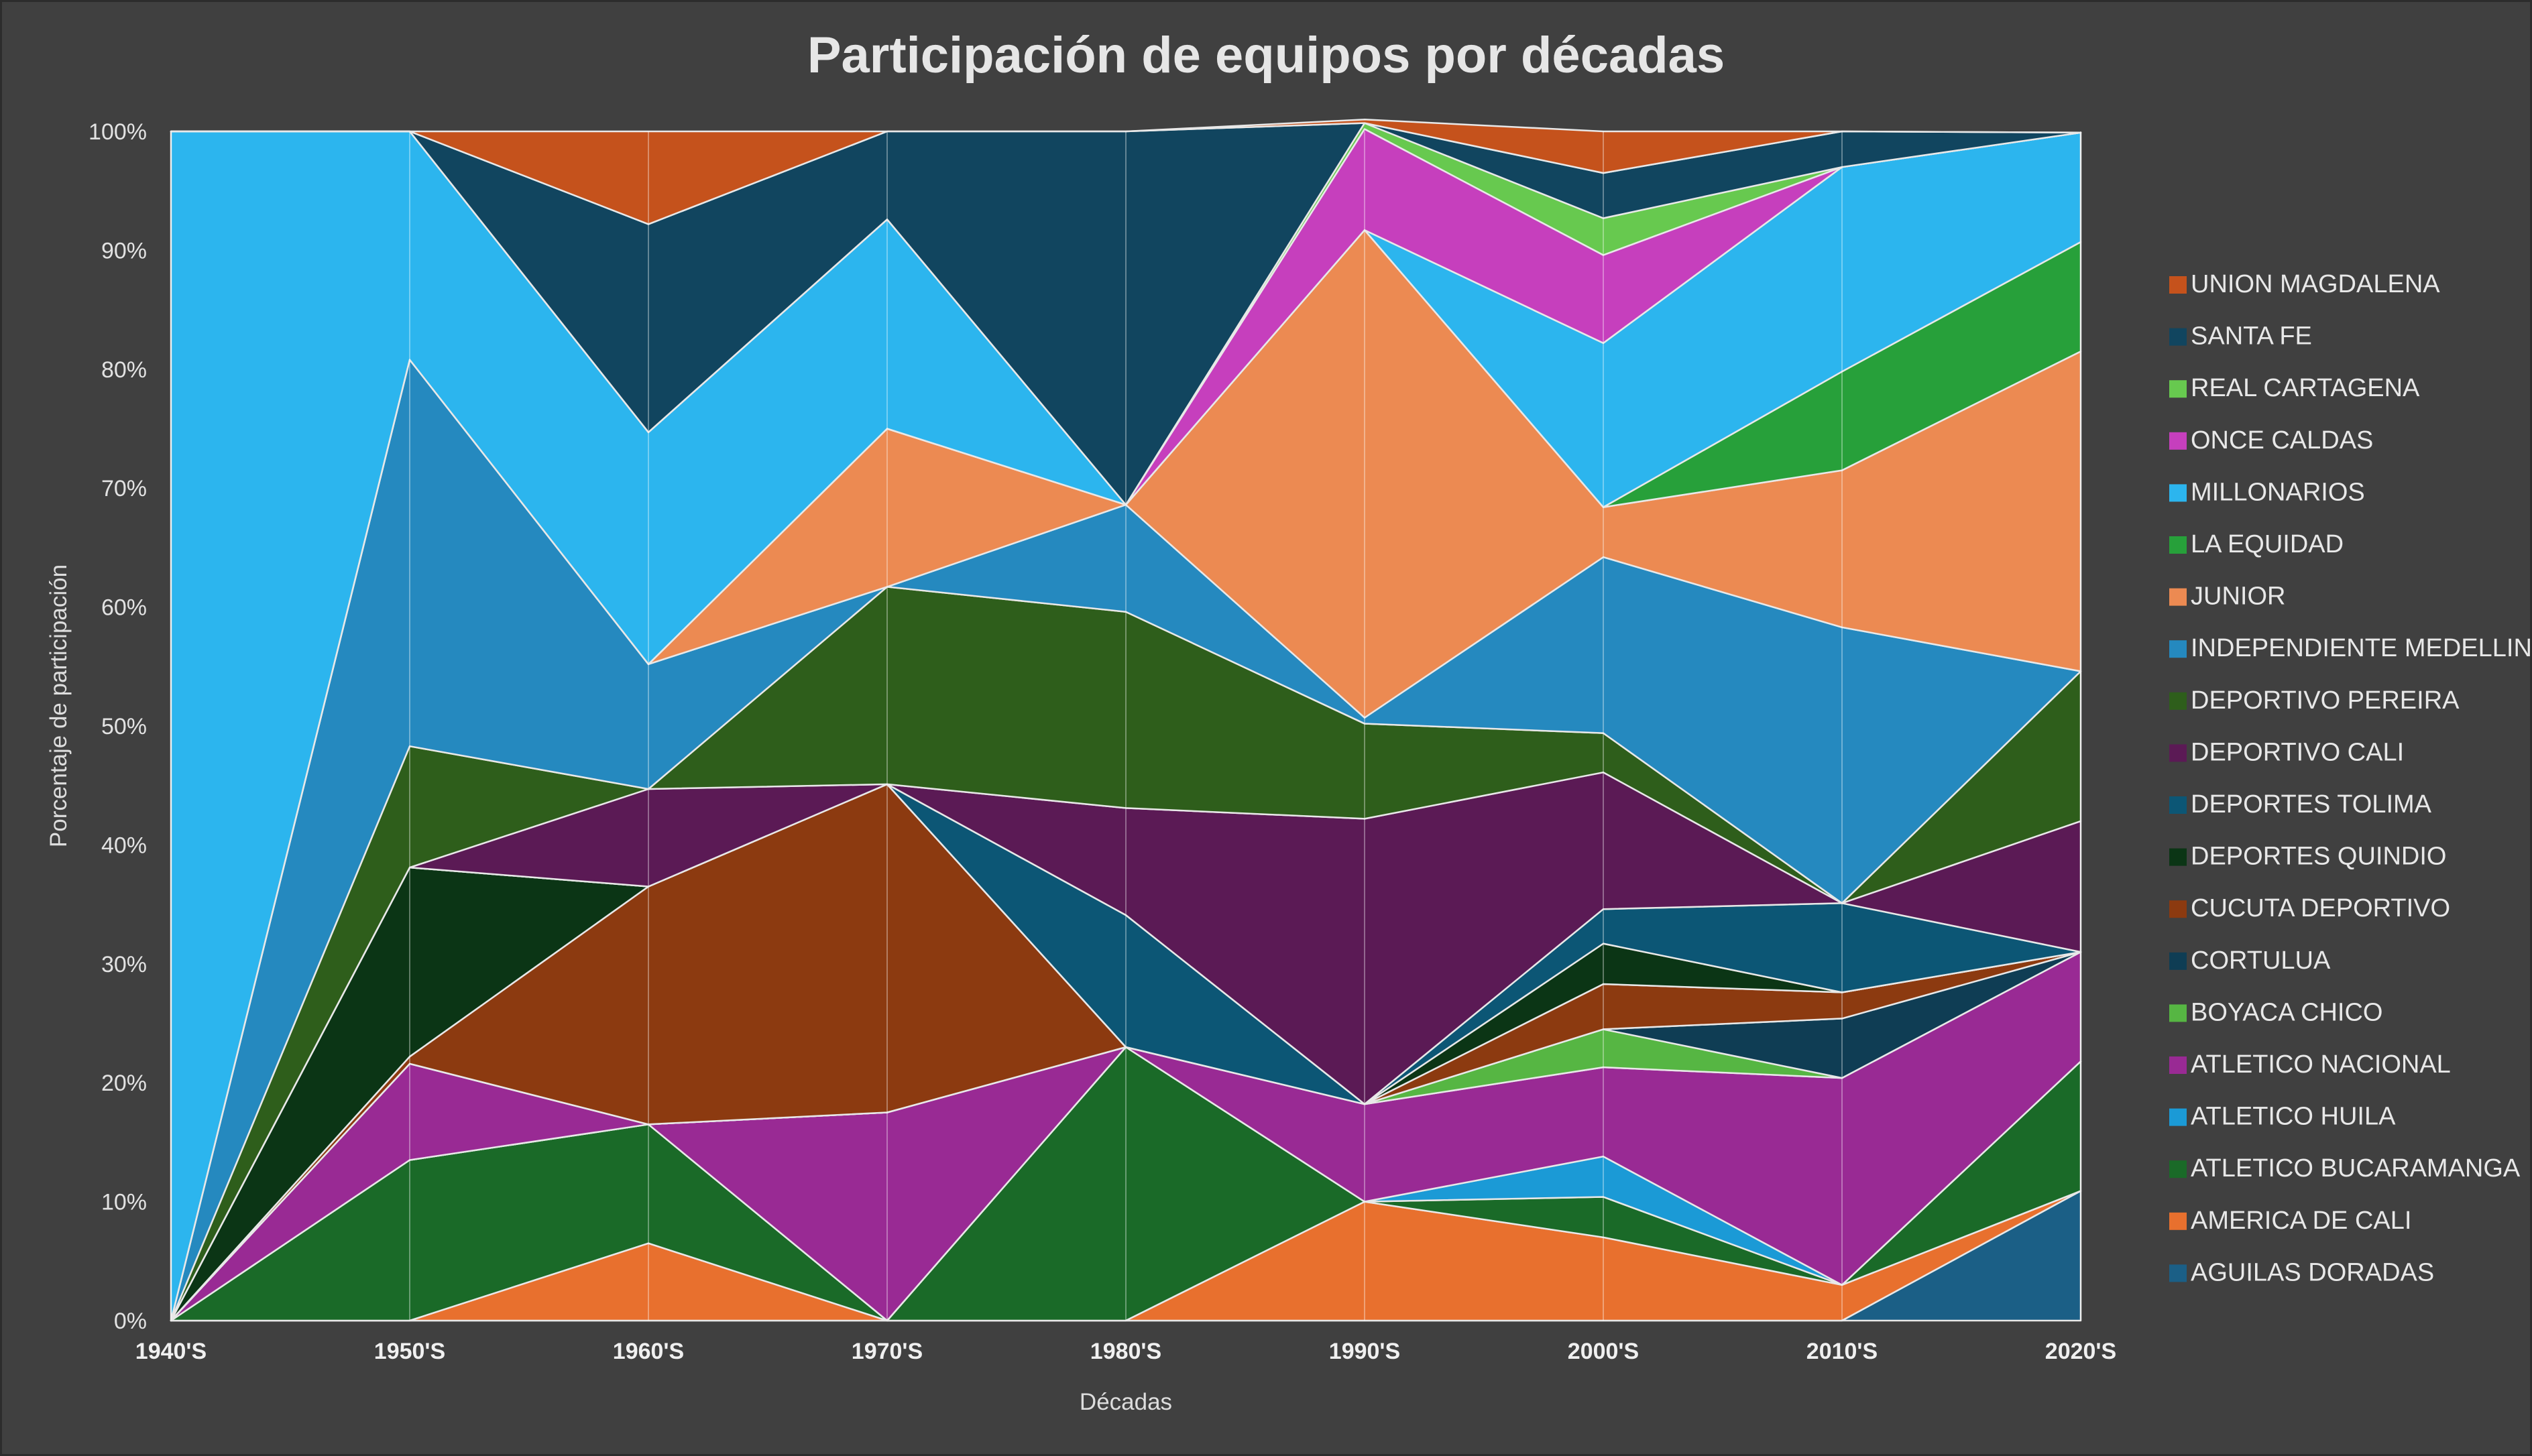  Describe the element at coordinates (2320, 908) in the screenshot. I see `legend-label: CUCUTA DEPORTIVO` at that location.